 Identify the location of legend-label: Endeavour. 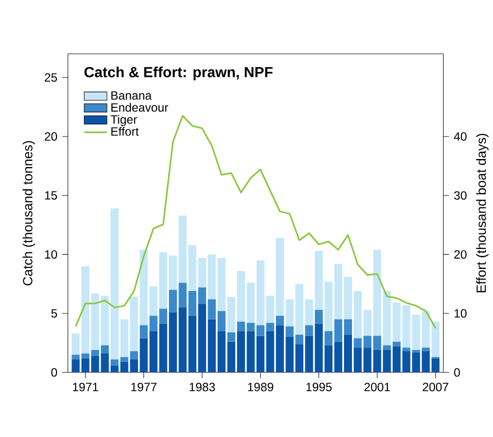
(139, 107).